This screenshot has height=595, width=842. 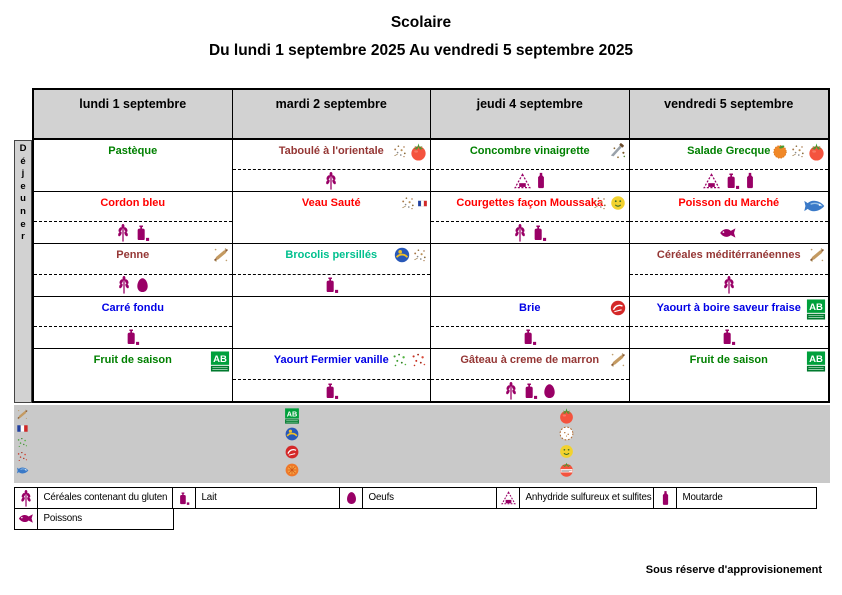 I want to click on orange-logo-icon, so click(x=292, y=470).